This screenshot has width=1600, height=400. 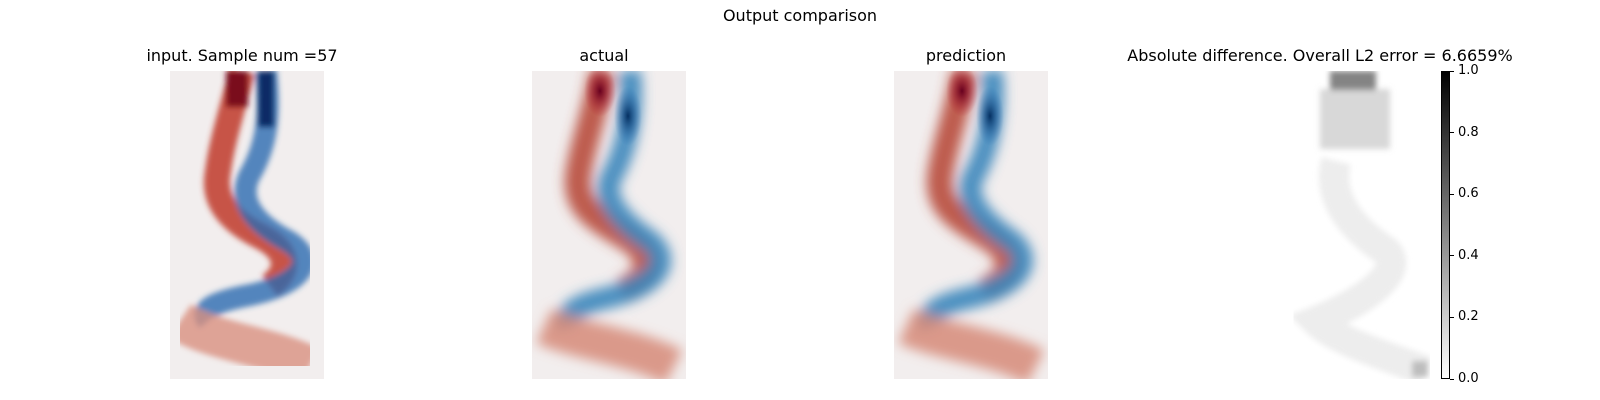 I want to click on input-lower-red, so click(x=244, y=341).